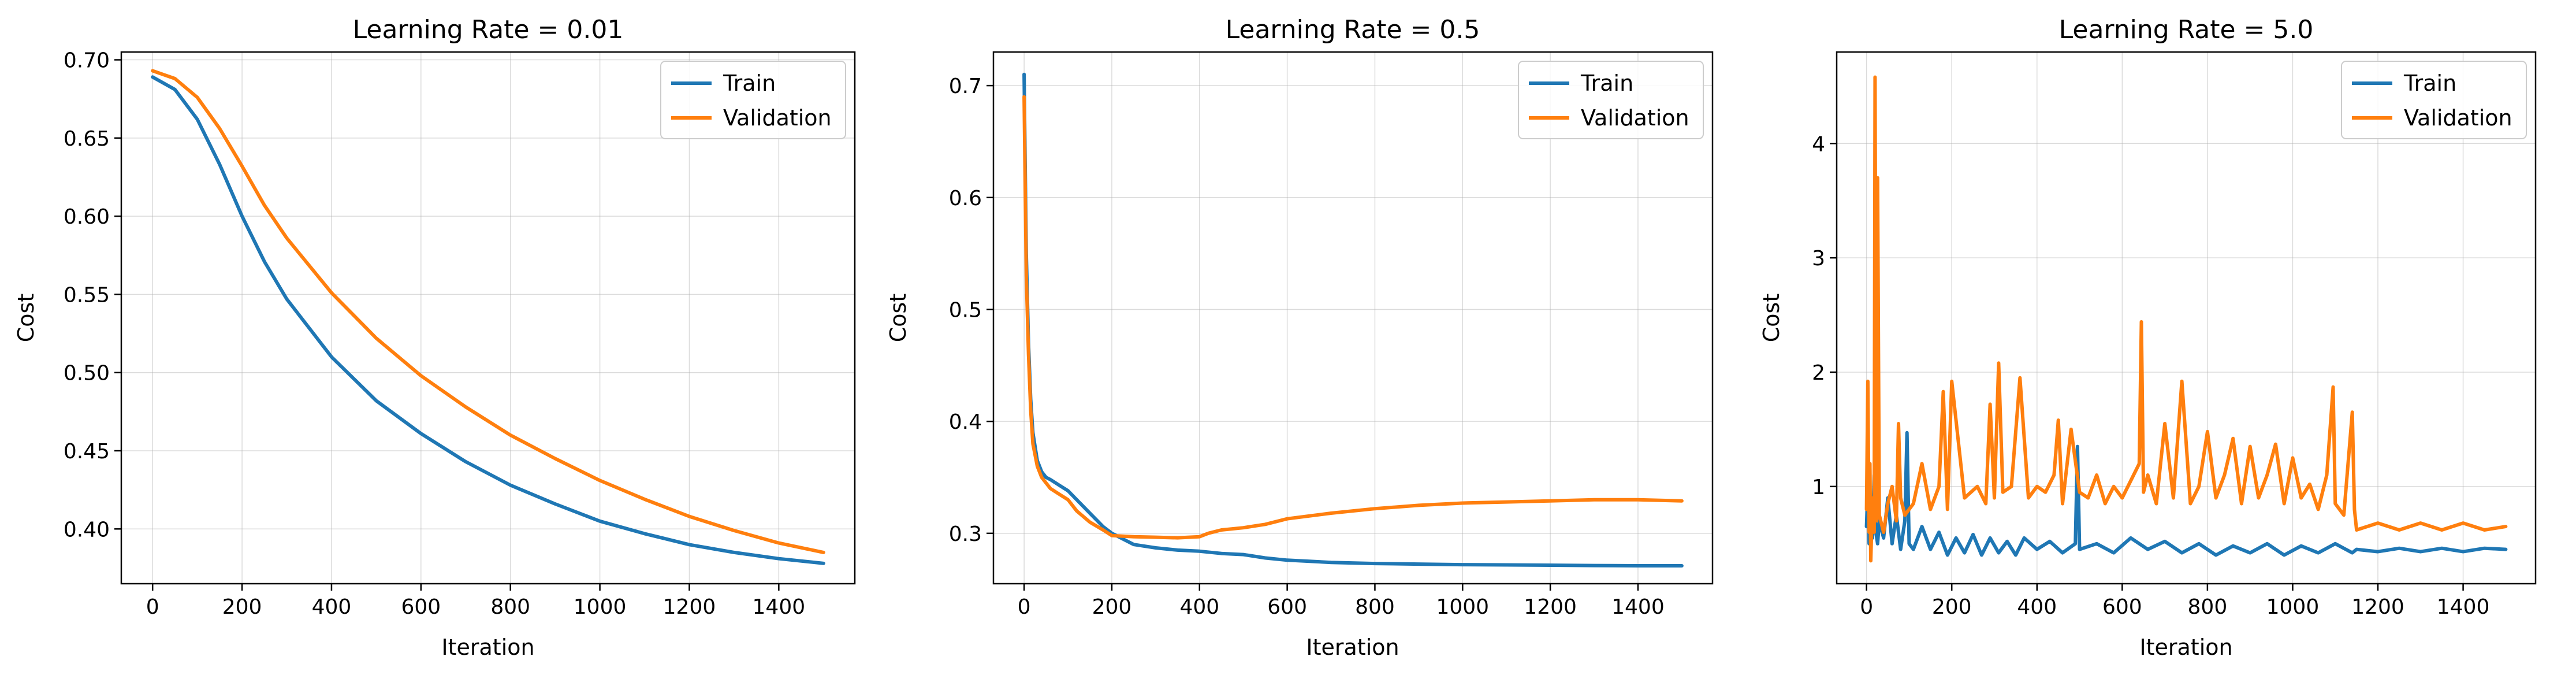 The image size is (2576, 675). What do you see at coordinates (87, 295) in the screenshot?
I see `y-tick-label: 0.55` at bounding box center [87, 295].